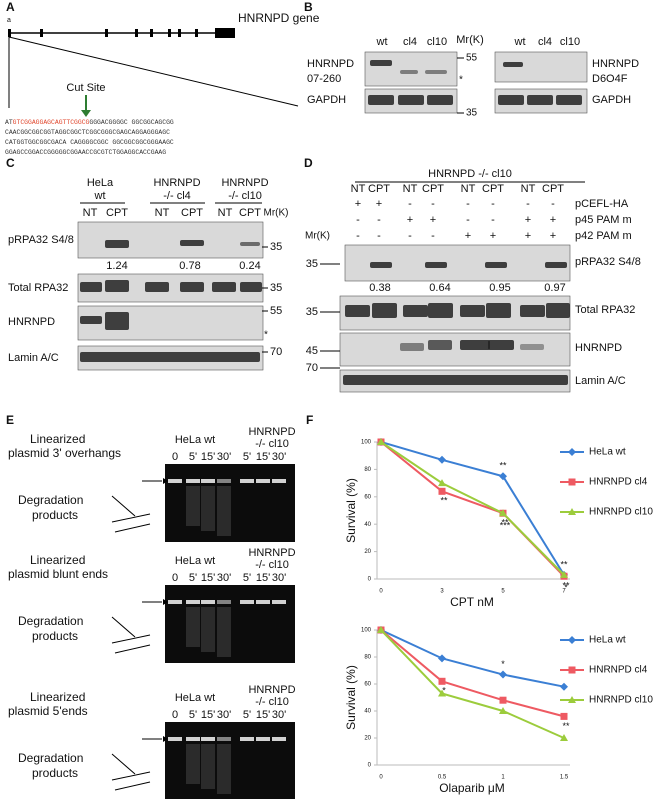  What do you see at coordinates (505, 526) in the screenshot?
I see `significance: ***` at bounding box center [505, 526].